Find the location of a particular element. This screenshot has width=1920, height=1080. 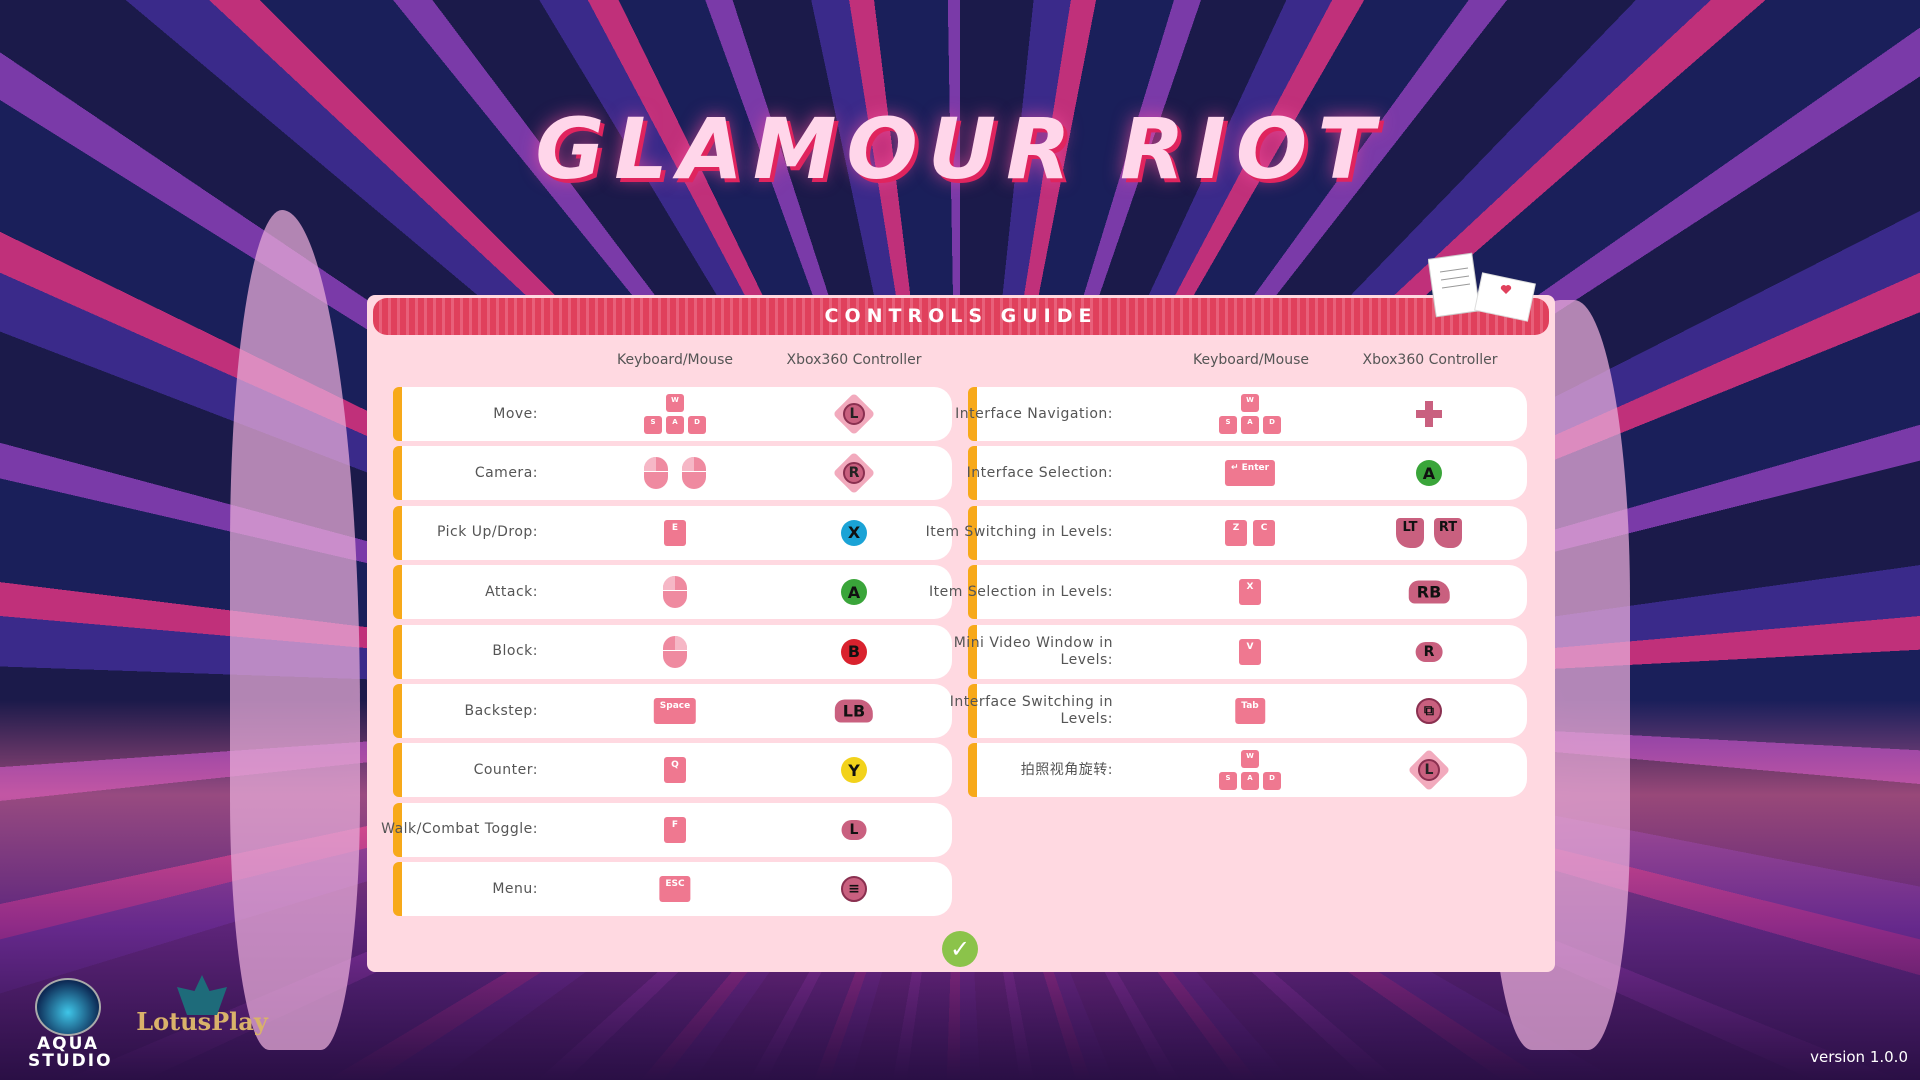

control-row: Counter: Q Y is located at coordinates (672, 770).